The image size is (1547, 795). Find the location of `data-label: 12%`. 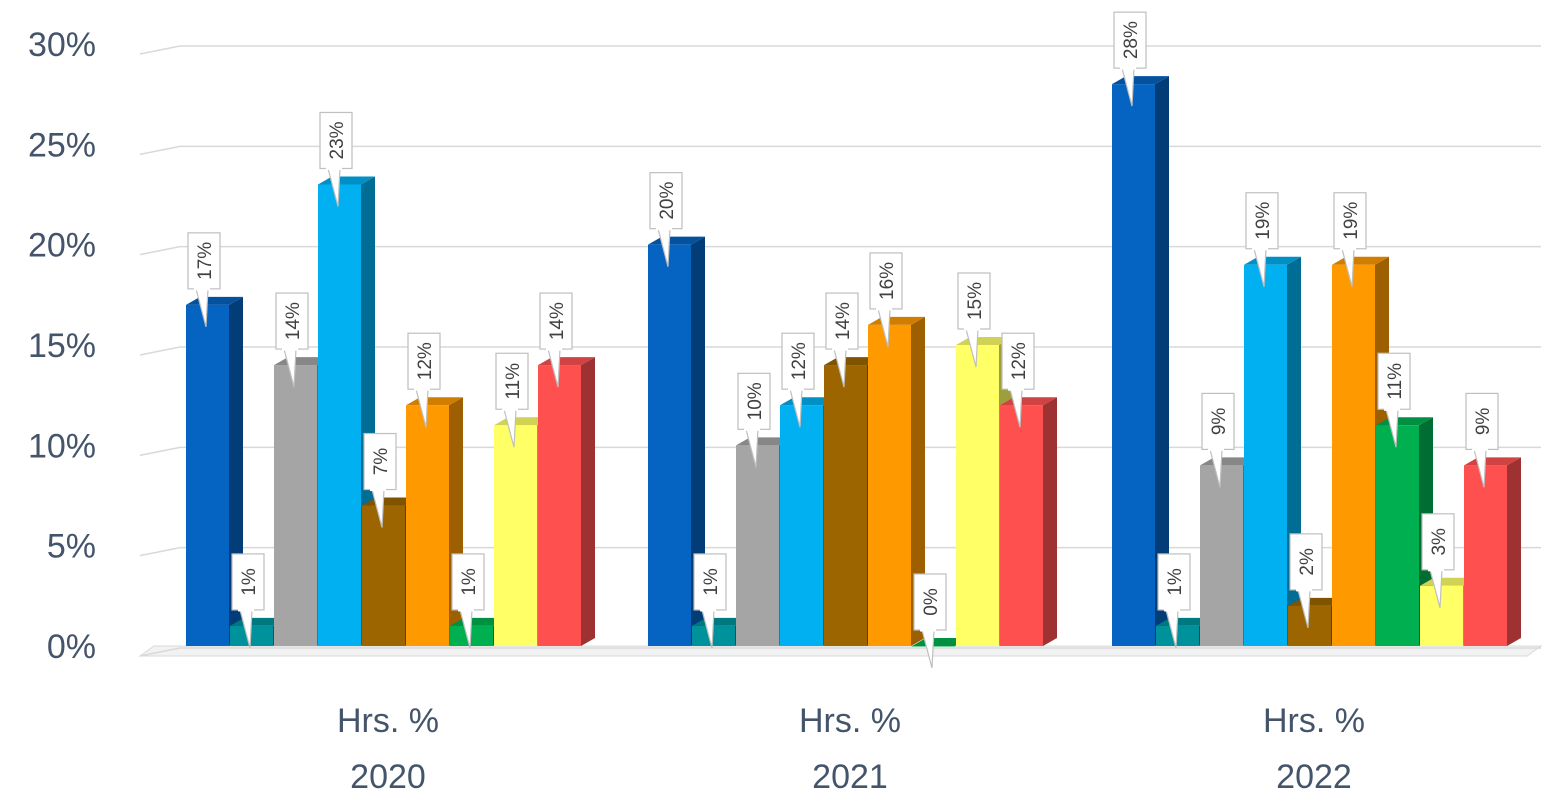

data-label: 12% is located at coordinates (424, 380).